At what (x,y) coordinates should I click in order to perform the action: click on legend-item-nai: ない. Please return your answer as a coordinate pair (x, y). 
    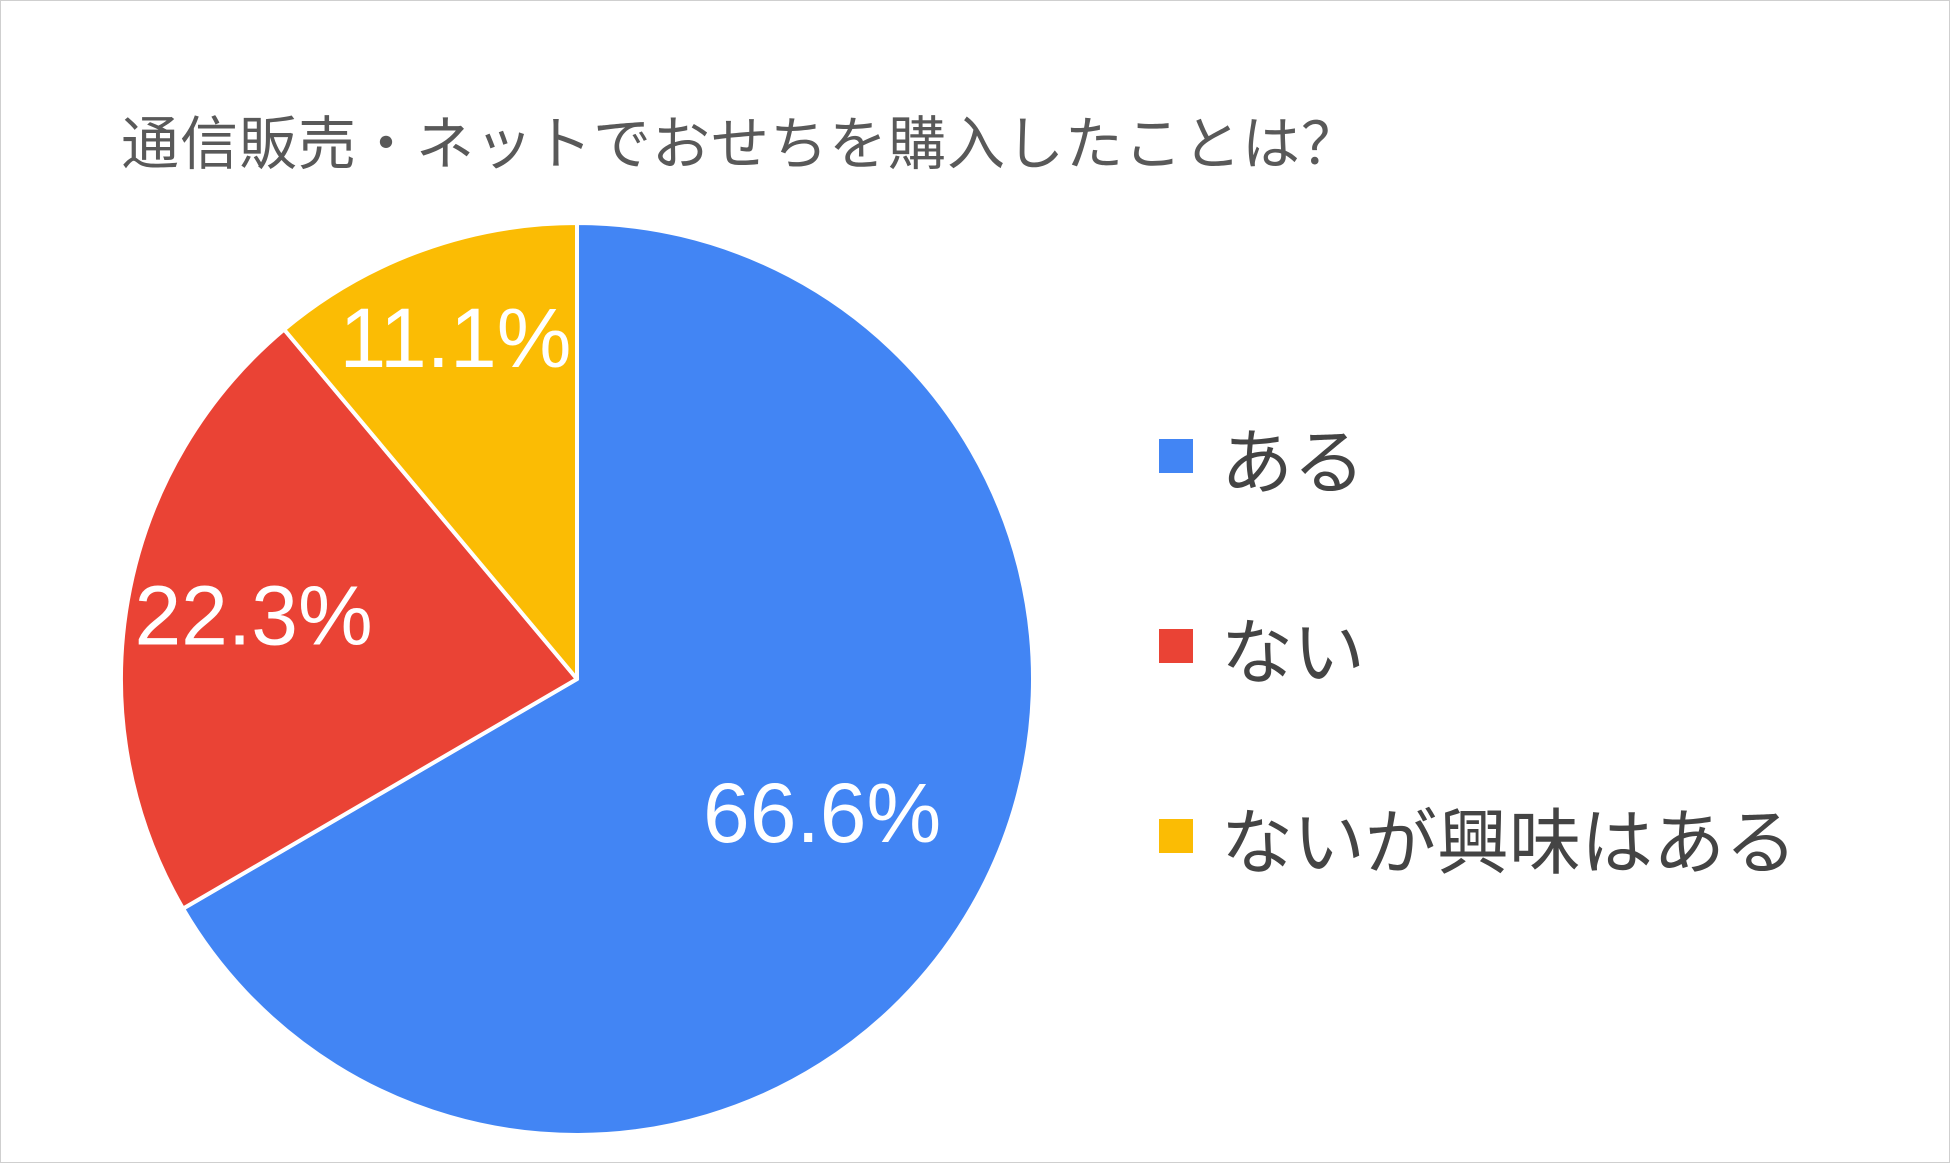
    Looking at the image, I should click on (1478, 646).